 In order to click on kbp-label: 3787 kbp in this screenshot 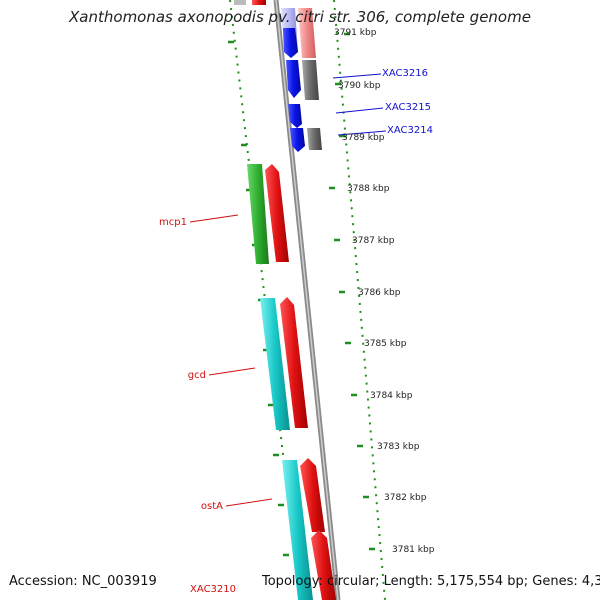, I will do `click(373, 241)`.